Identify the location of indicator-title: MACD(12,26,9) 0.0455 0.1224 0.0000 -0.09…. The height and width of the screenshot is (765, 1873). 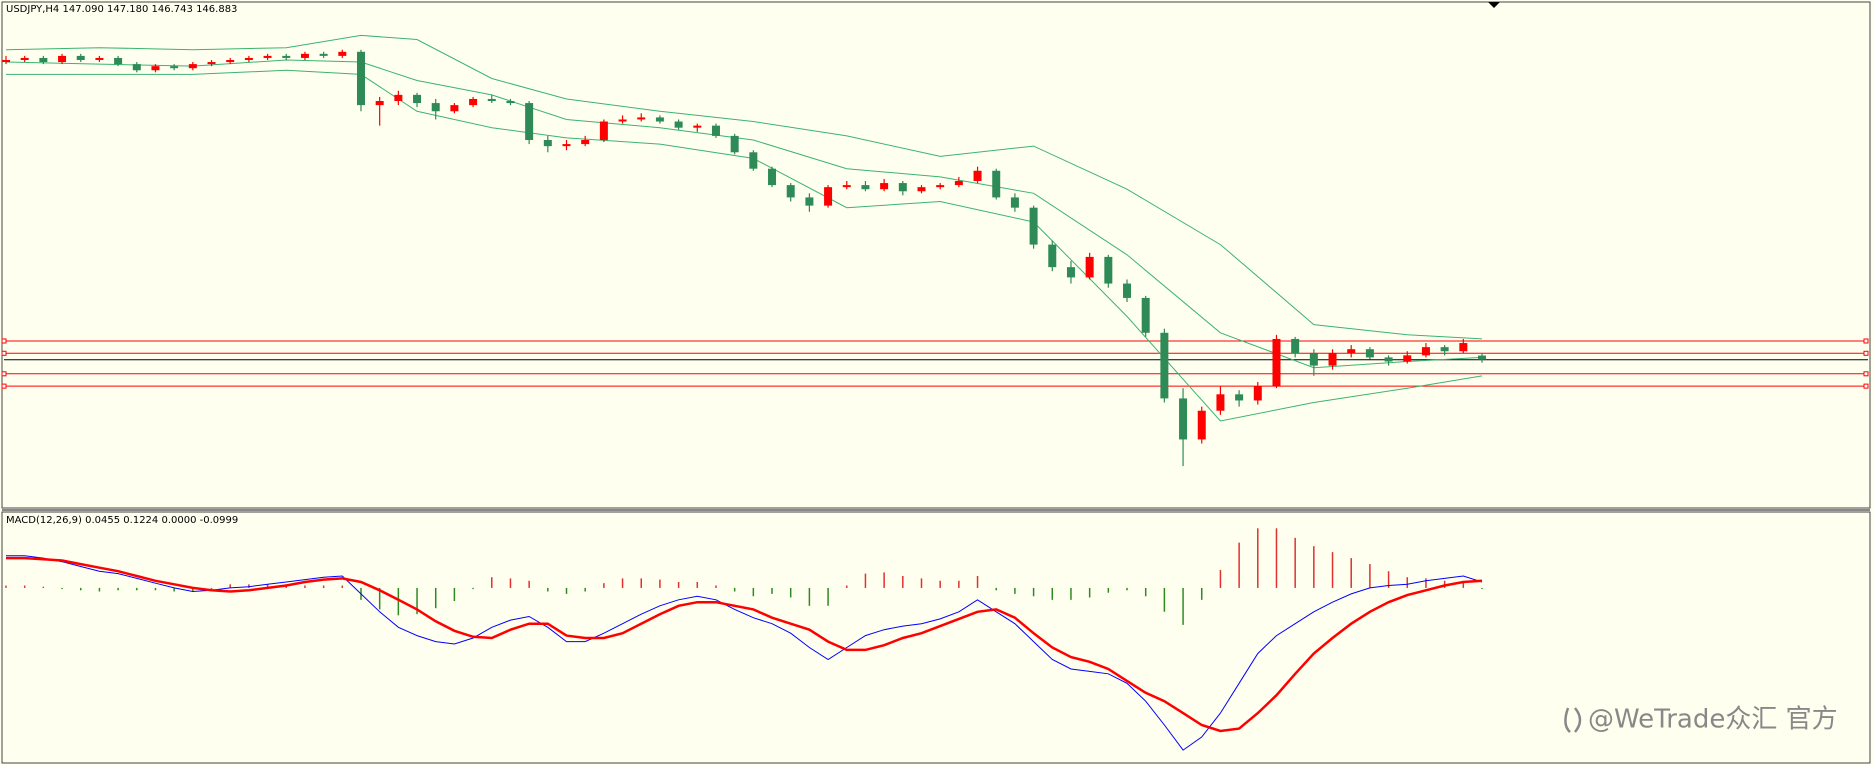
(122, 520).